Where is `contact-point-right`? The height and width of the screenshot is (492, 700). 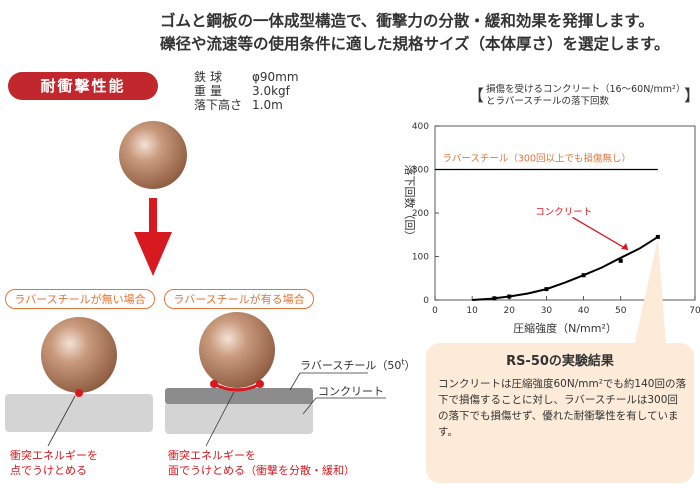 contact-point-right is located at coordinates (260, 384).